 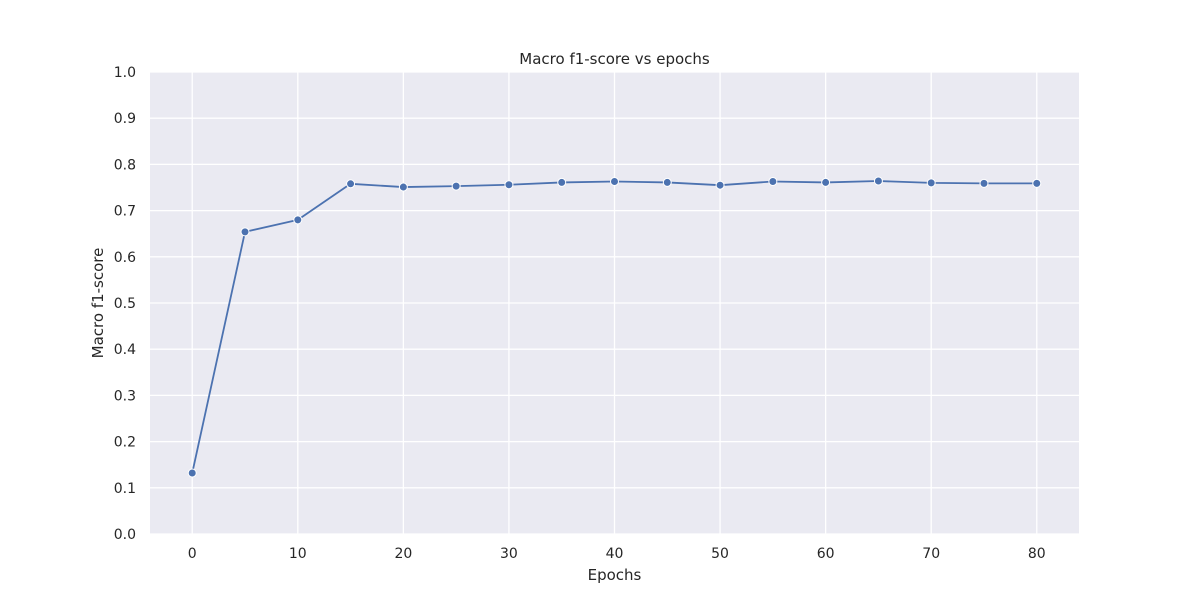 What do you see at coordinates (298, 554) in the screenshot?
I see `x-tick-label: 10` at bounding box center [298, 554].